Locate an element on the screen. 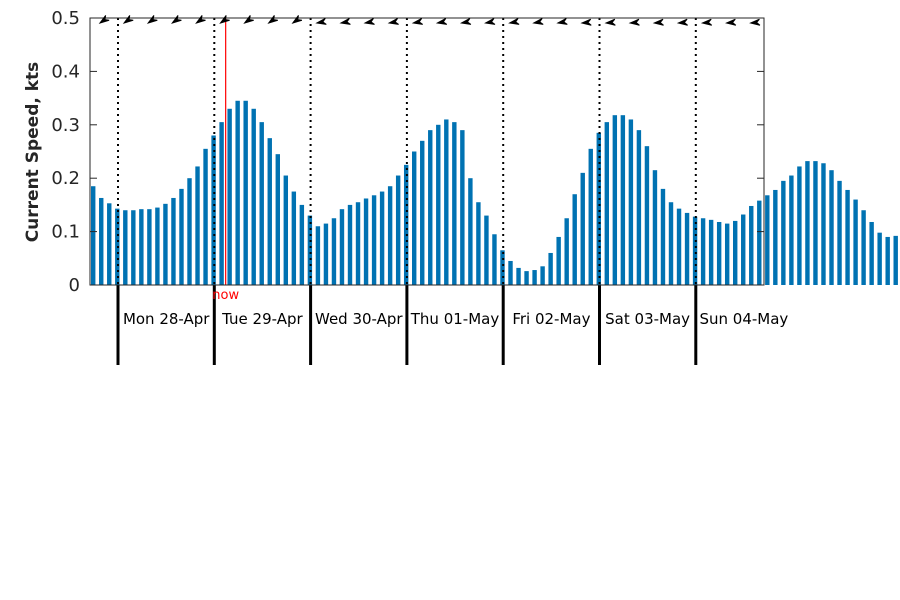 This screenshot has width=900, height=600. y-tick-label: 0.1 is located at coordinates (65, 232).